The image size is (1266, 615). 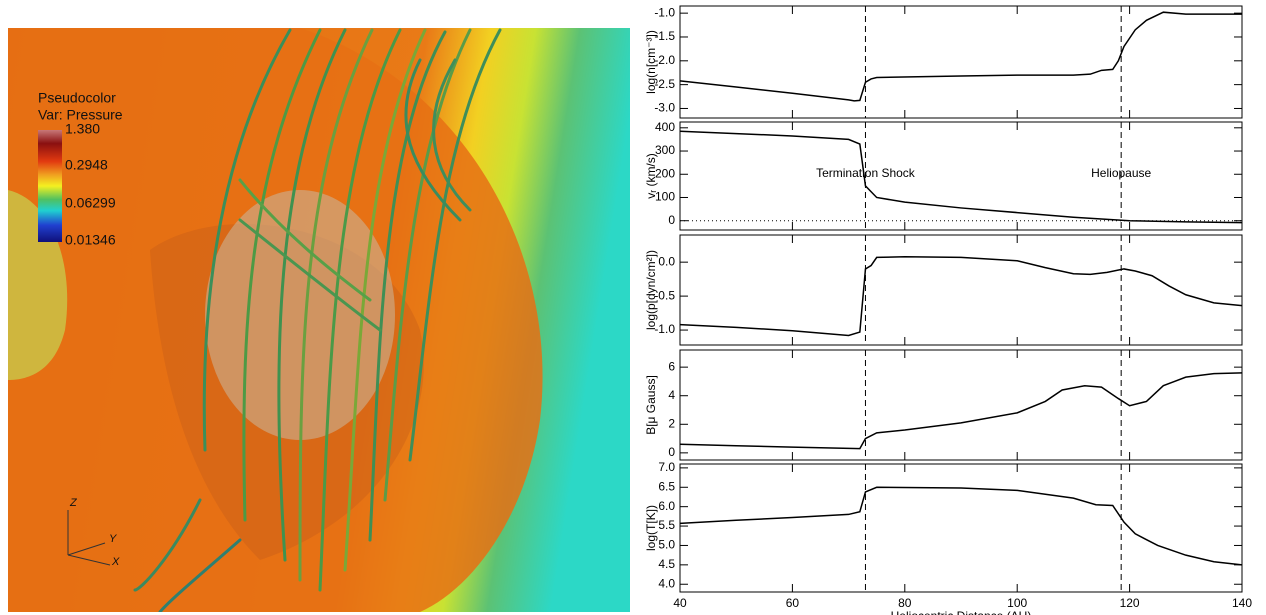 I want to click on legend-title: Pseudocolor, so click(x=77, y=98).